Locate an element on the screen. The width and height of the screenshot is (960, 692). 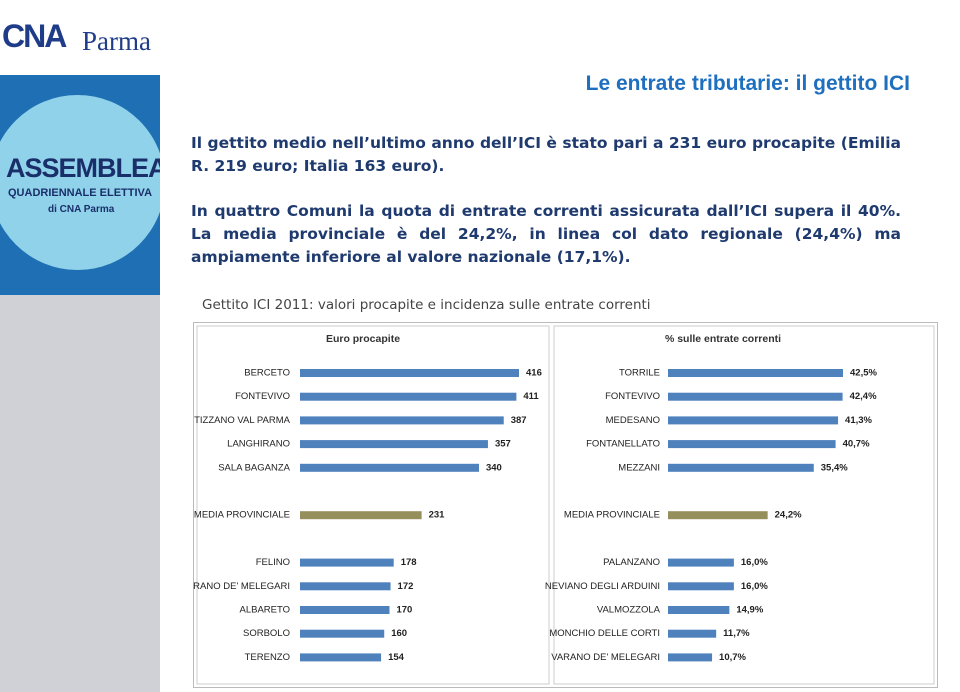
category-label: MEZZANI is located at coordinates (639, 467).